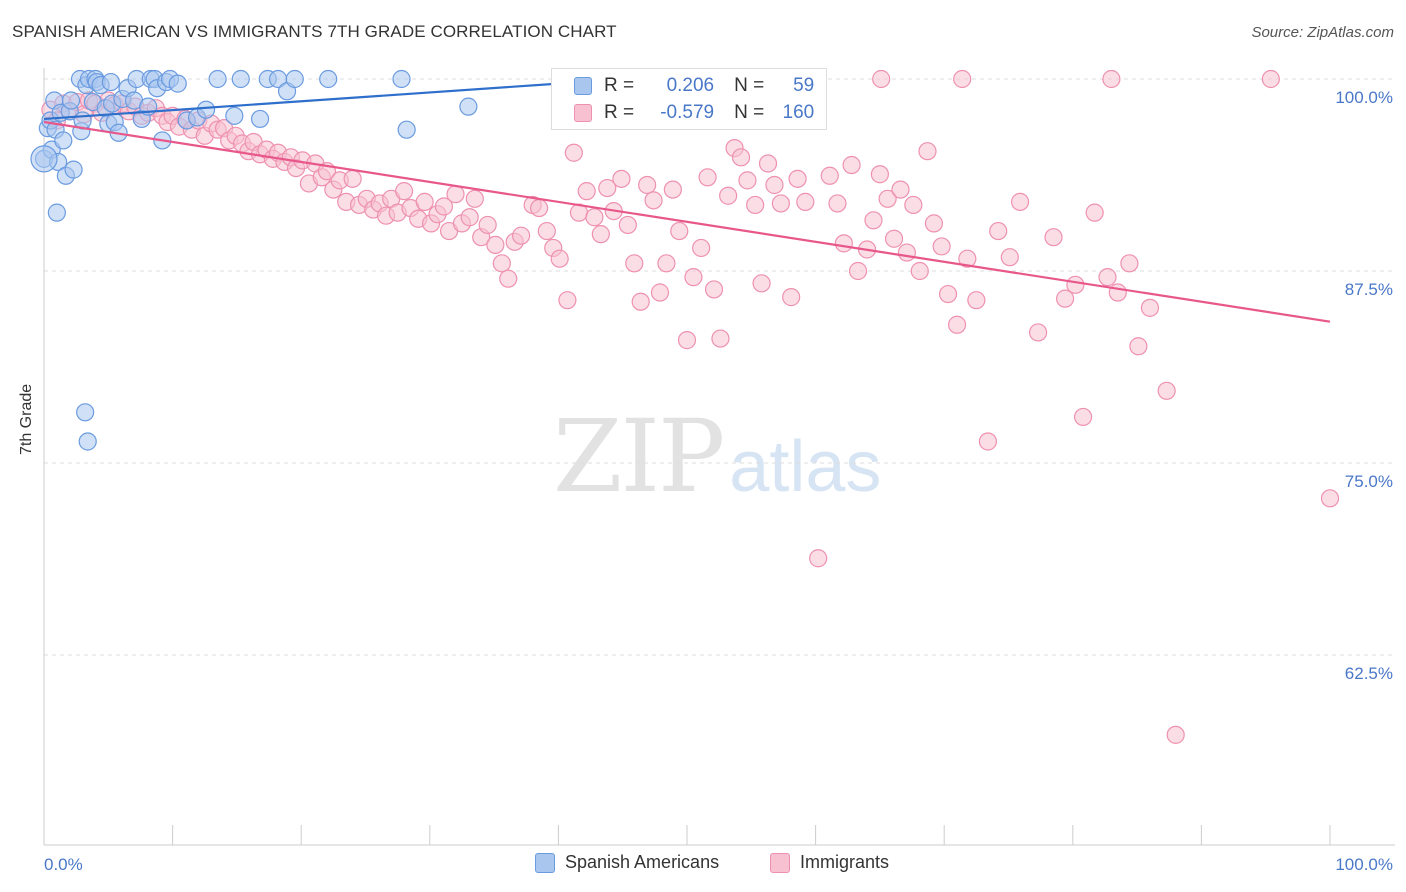  What do you see at coordinates (583, 113) in the screenshot?
I see `legend-swatch-pink` at bounding box center [583, 113].